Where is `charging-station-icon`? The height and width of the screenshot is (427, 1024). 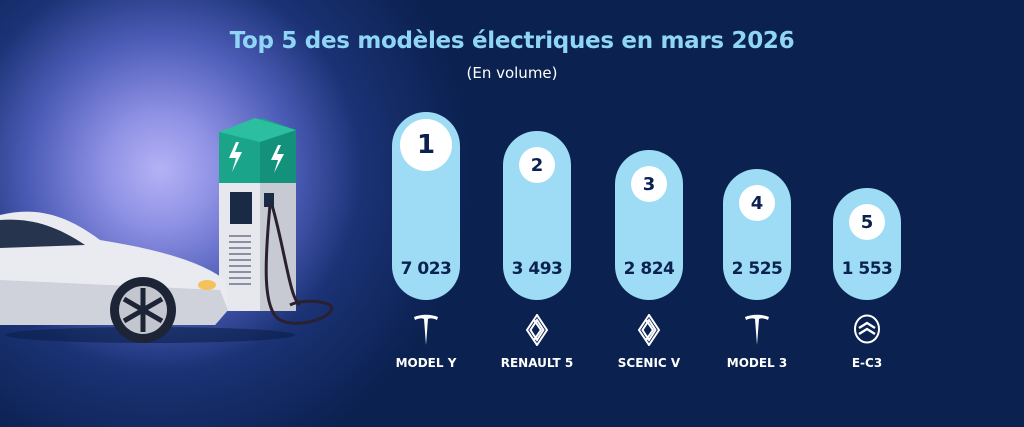 charging-station-icon is located at coordinates (276, 221).